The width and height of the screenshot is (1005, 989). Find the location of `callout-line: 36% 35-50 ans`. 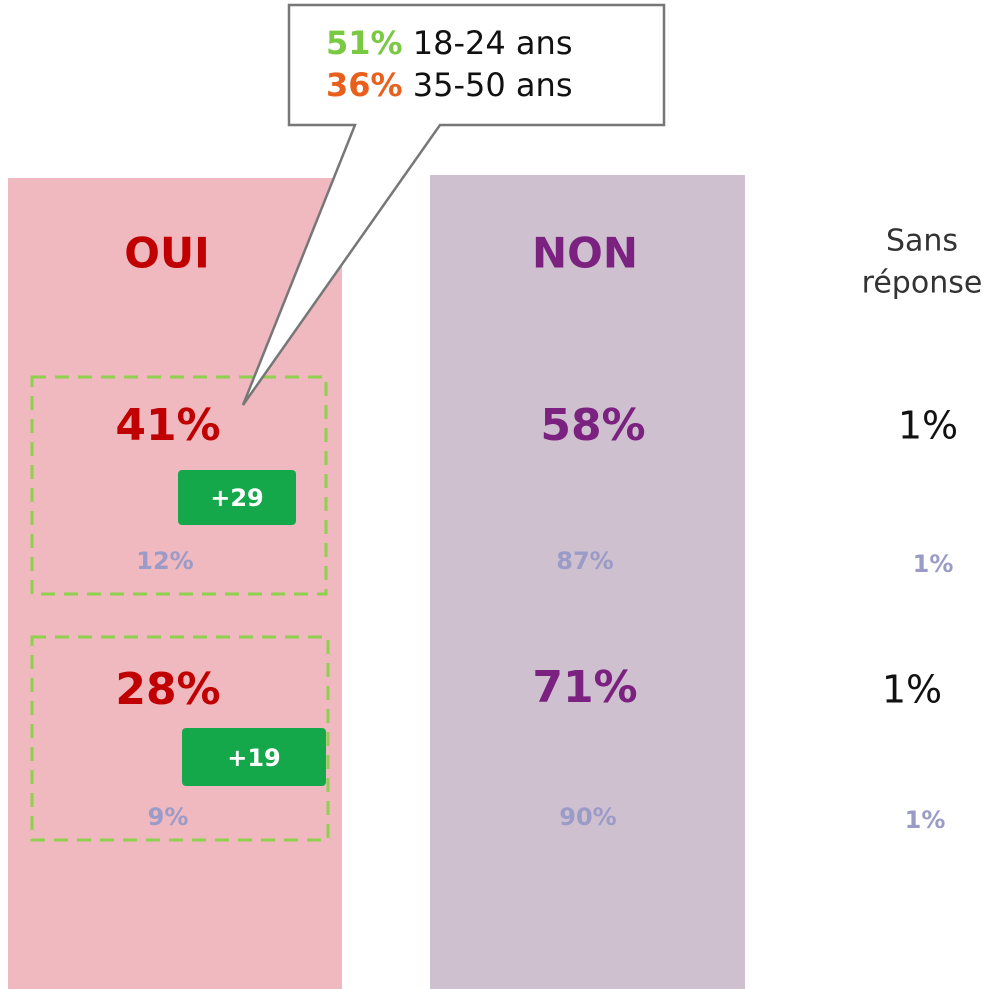

callout-line: 36% 35-50 ans is located at coordinates (449, 85).